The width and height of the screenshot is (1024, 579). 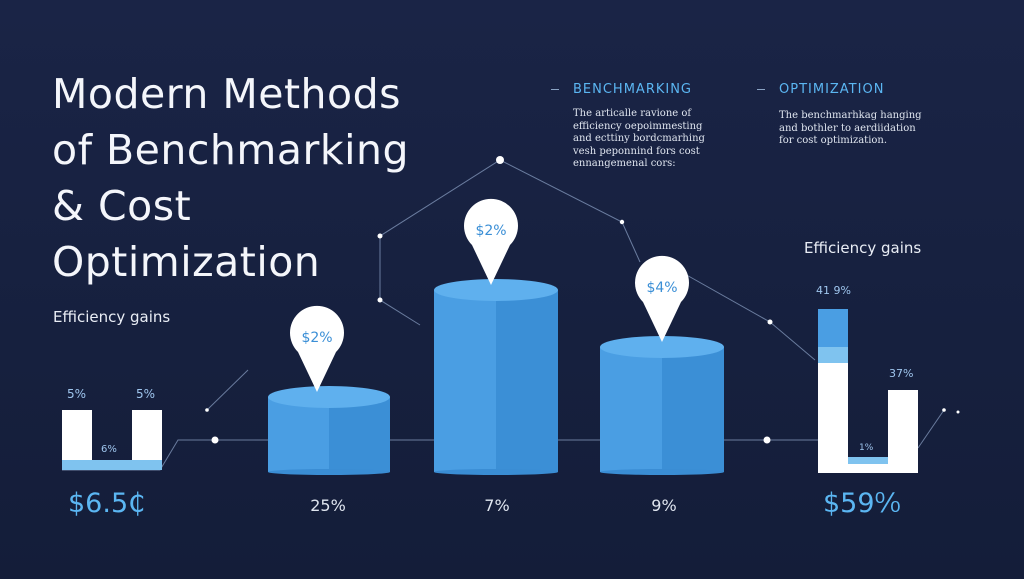 What do you see at coordinates (632, 113) in the screenshot?
I see `benchmarking-body-line: The articalle ravione of` at bounding box center [632, 113].